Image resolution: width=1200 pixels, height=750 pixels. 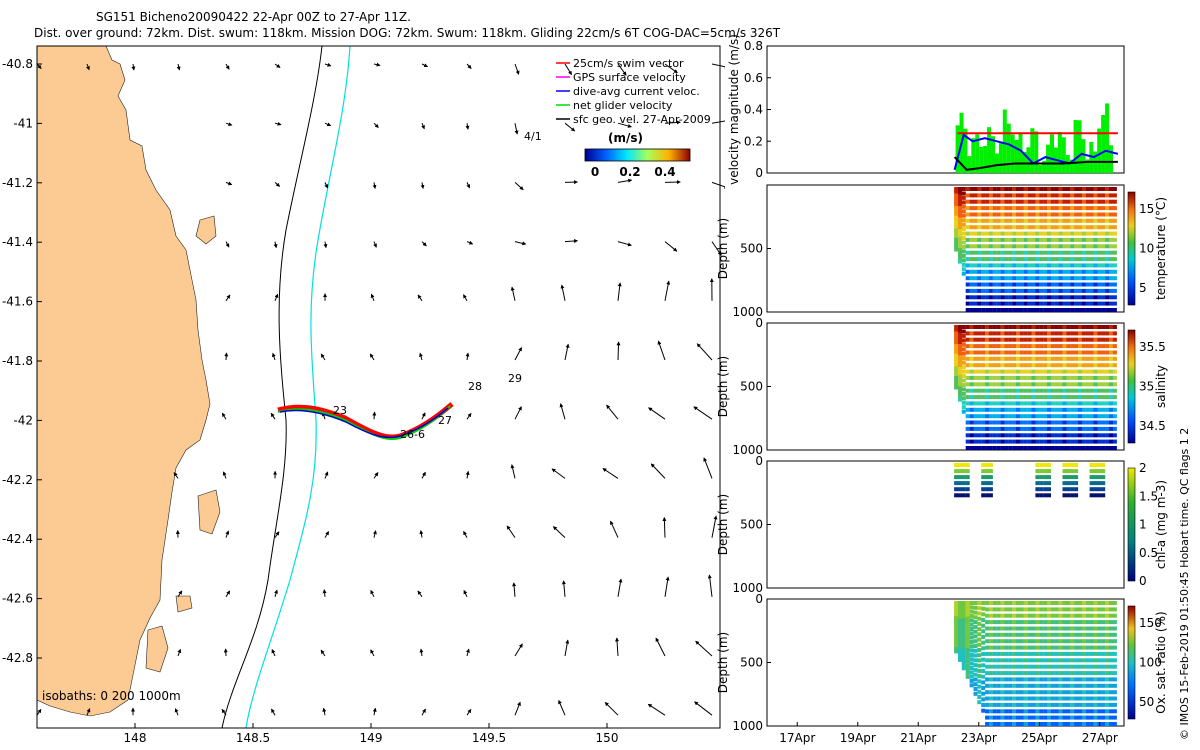 I want to click on colorbar-tick-label: 50, so click(x=1146, y=702).